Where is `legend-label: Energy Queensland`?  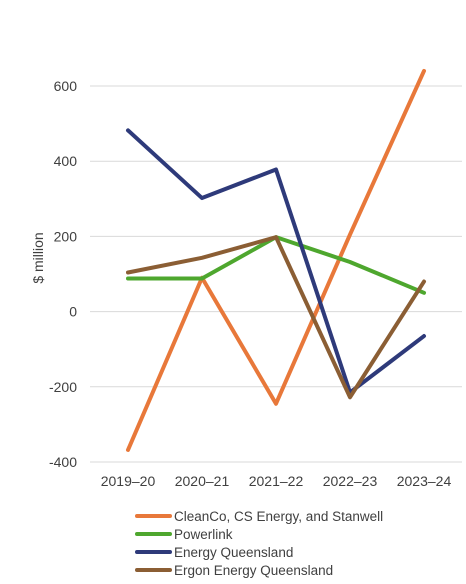
legend-label: Energy Queensland is located at coordinates (233, 552).